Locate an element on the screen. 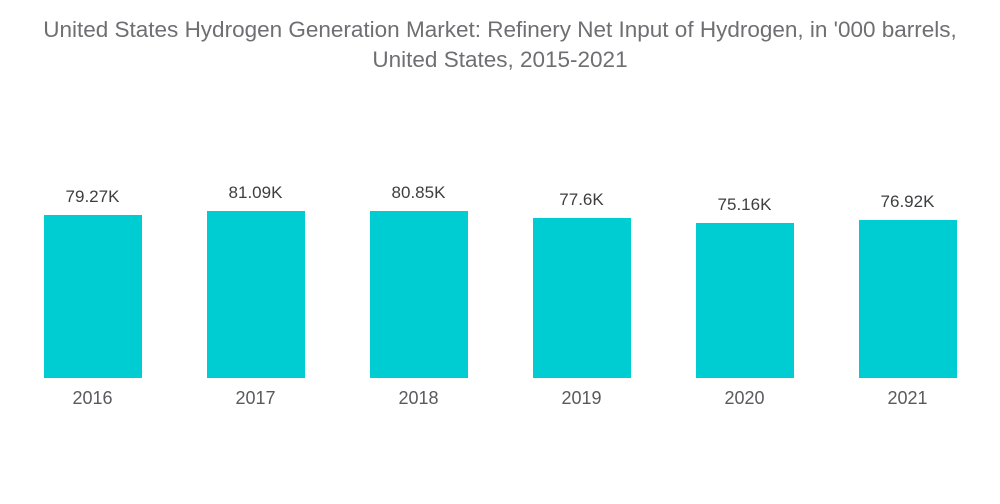 The image size is (1000, 504). bar-2018 is located at coordinates (418, 294).